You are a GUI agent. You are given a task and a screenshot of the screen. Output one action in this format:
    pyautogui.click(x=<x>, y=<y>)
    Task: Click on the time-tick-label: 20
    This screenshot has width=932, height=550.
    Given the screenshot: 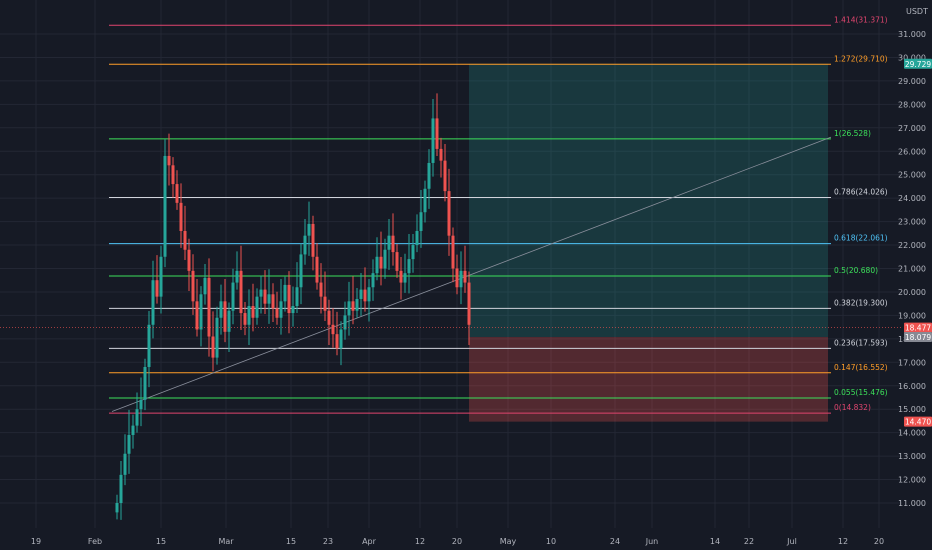 What is the action you would take?
    pyautogui.click(x=457, y=541)
    